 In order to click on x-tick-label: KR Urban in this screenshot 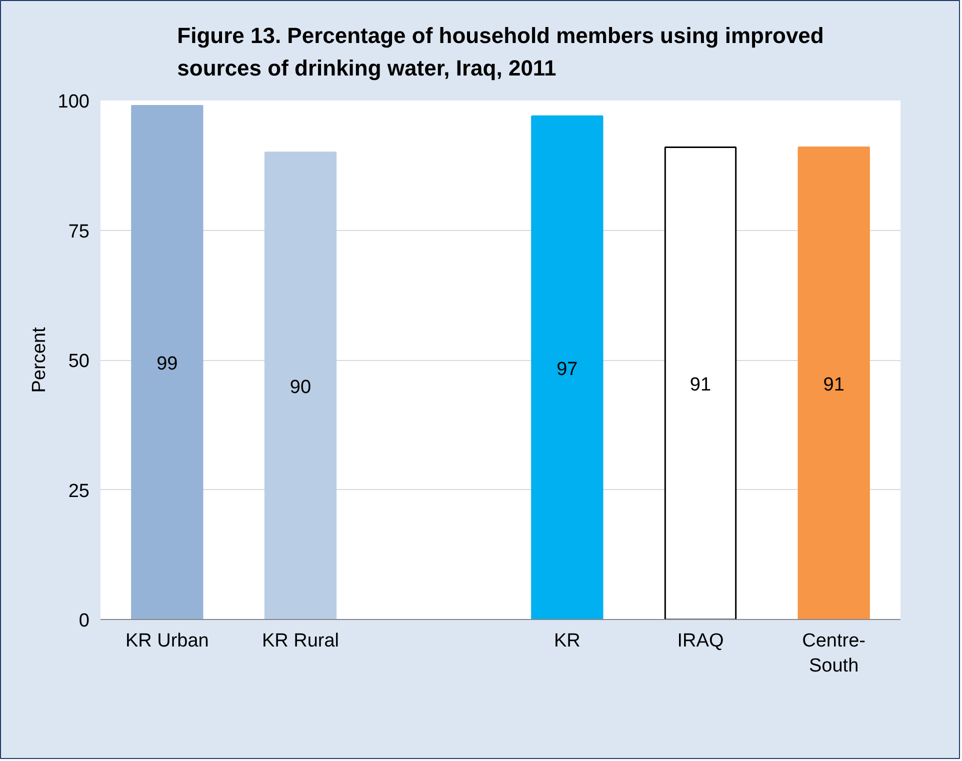, I will do `click(167, 641)`.